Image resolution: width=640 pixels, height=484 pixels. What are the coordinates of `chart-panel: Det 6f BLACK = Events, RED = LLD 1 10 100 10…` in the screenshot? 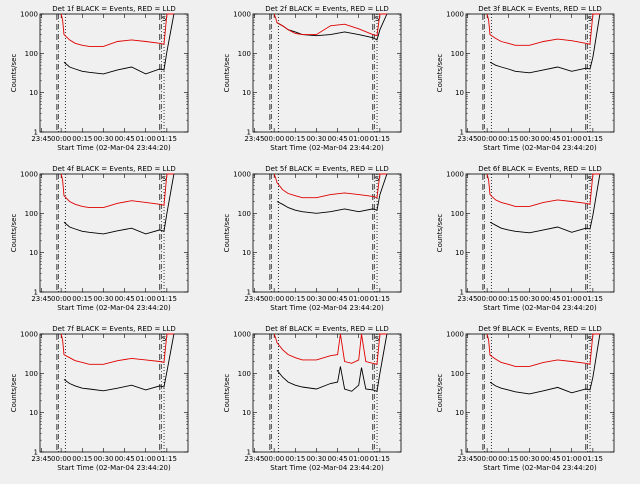 It's located at (525, 238).